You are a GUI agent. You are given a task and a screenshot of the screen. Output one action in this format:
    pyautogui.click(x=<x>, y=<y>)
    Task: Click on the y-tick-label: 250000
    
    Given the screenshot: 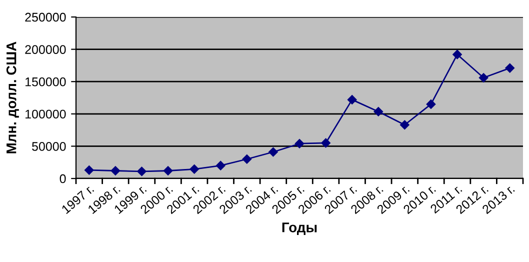 What is the action you would take?
    pyautogui.click(x=45, y=17)
    